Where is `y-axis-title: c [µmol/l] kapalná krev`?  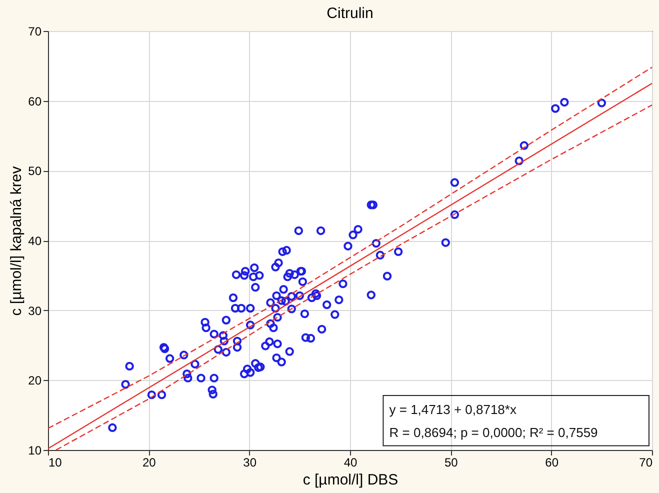 y-axis-title: c [µmol/l] kapalná krev is located at coordinates (17, 241).